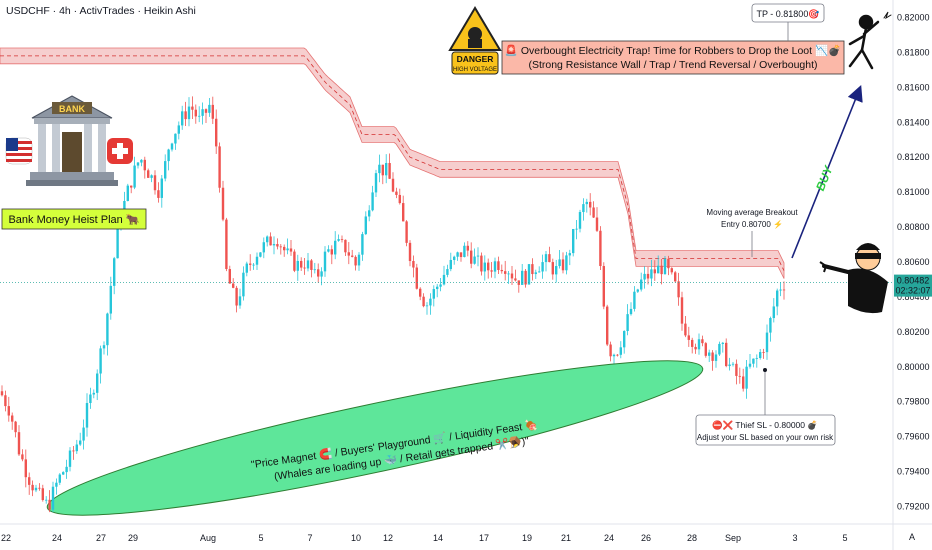 This screenshot has width=932, height=550. I want to click on price-tick-14: 0.82000, so click(913, 17).